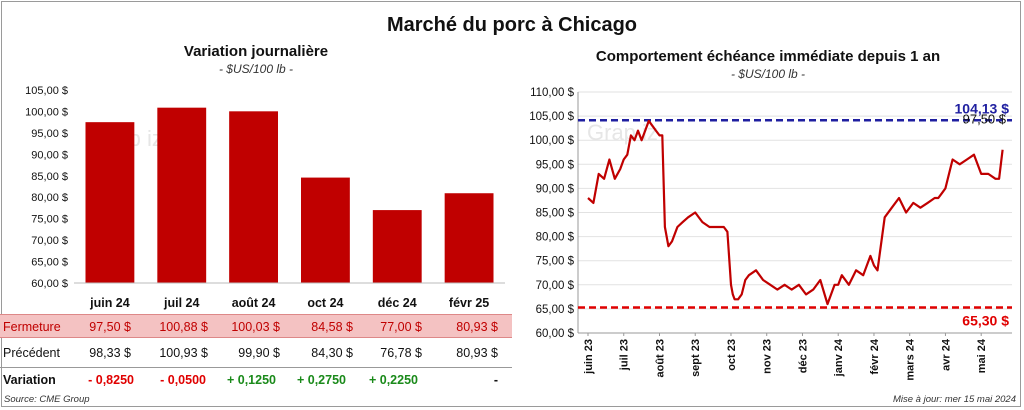 This screenshot has width=1024, height=410. I want to click on table-cell: 100,03, so click(250, 327).